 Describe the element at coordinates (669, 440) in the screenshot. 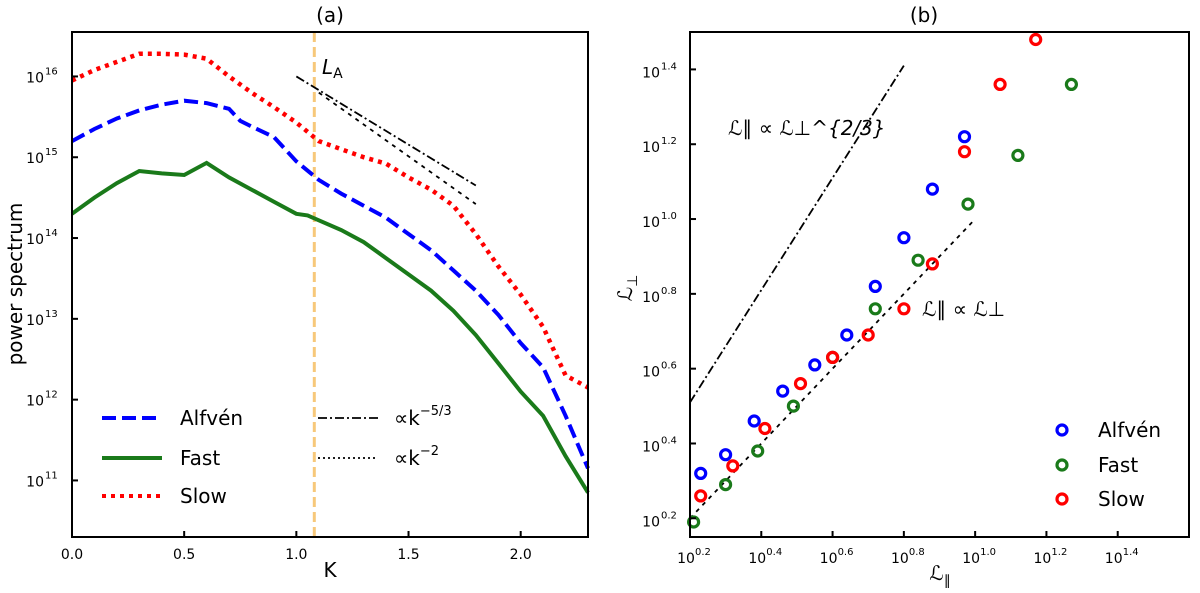

I see `b-ytick-exp-1: 0.4` at that location.